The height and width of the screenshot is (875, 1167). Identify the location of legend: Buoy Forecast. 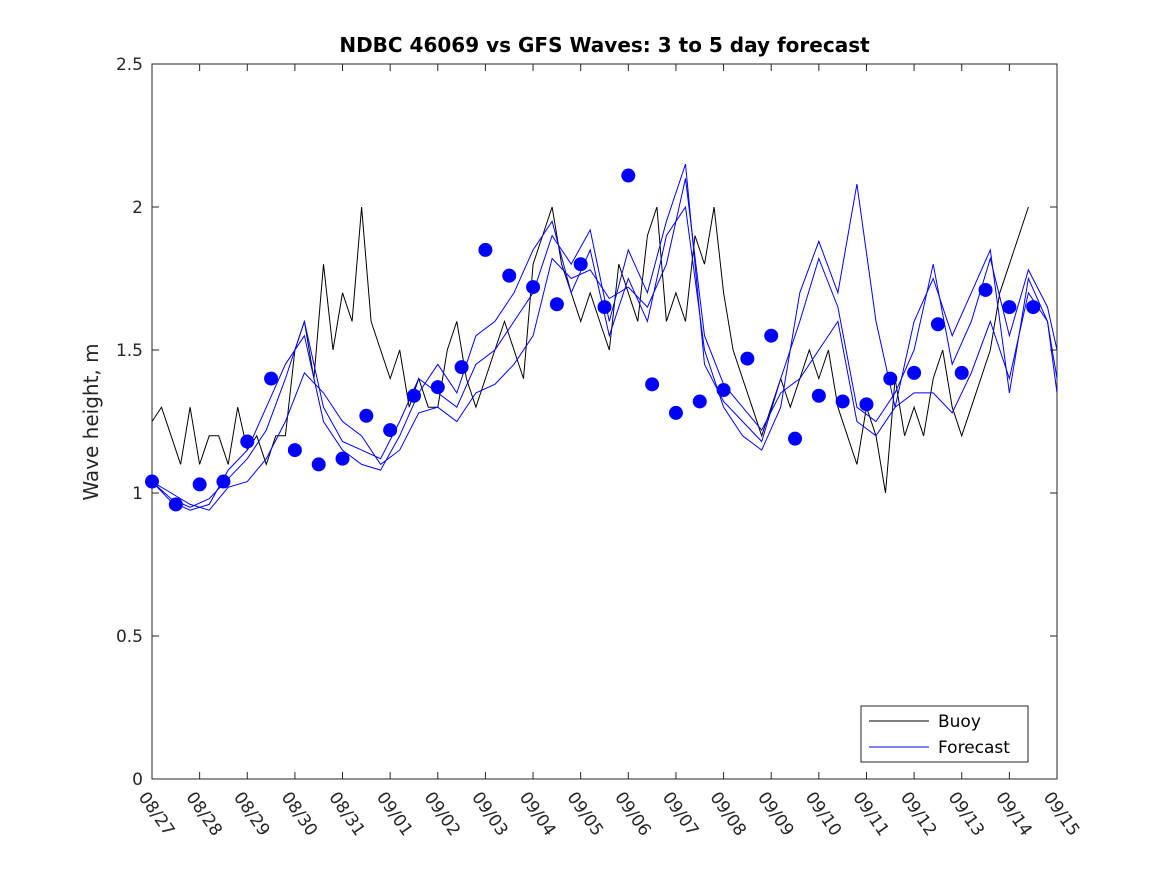
(944, 734).